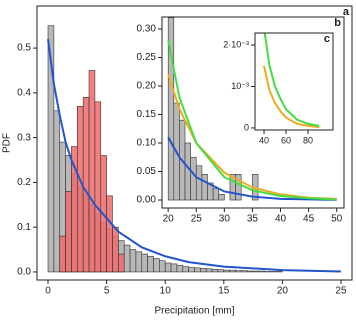 Image resolution: width=356 pixels, height=321 pixels. Describe the element at coordinates (24, 48) in the screenshot. I see `y-tick-label: 0.5` at that location.